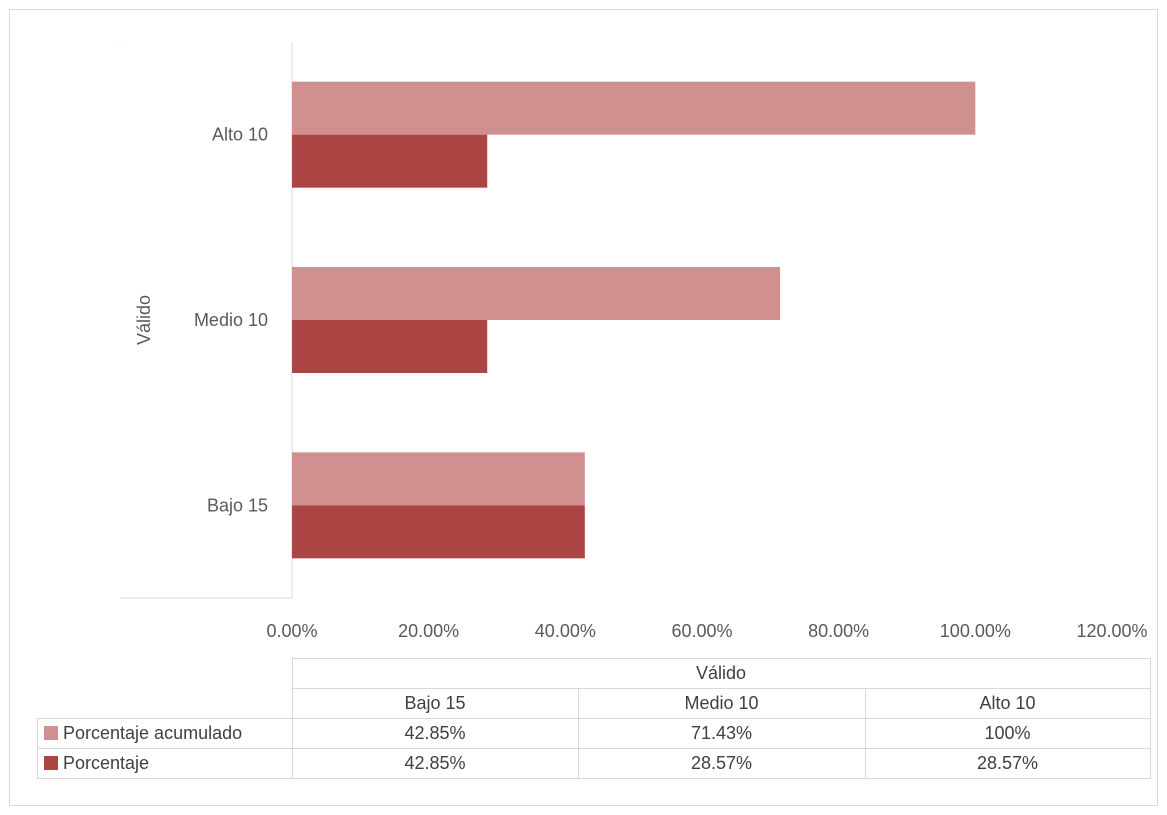  What do you see at coordinates (153, 733) in the screenshot?
I see `legend-label: Porcentaje acumulado` at bounding box center [153, 733].